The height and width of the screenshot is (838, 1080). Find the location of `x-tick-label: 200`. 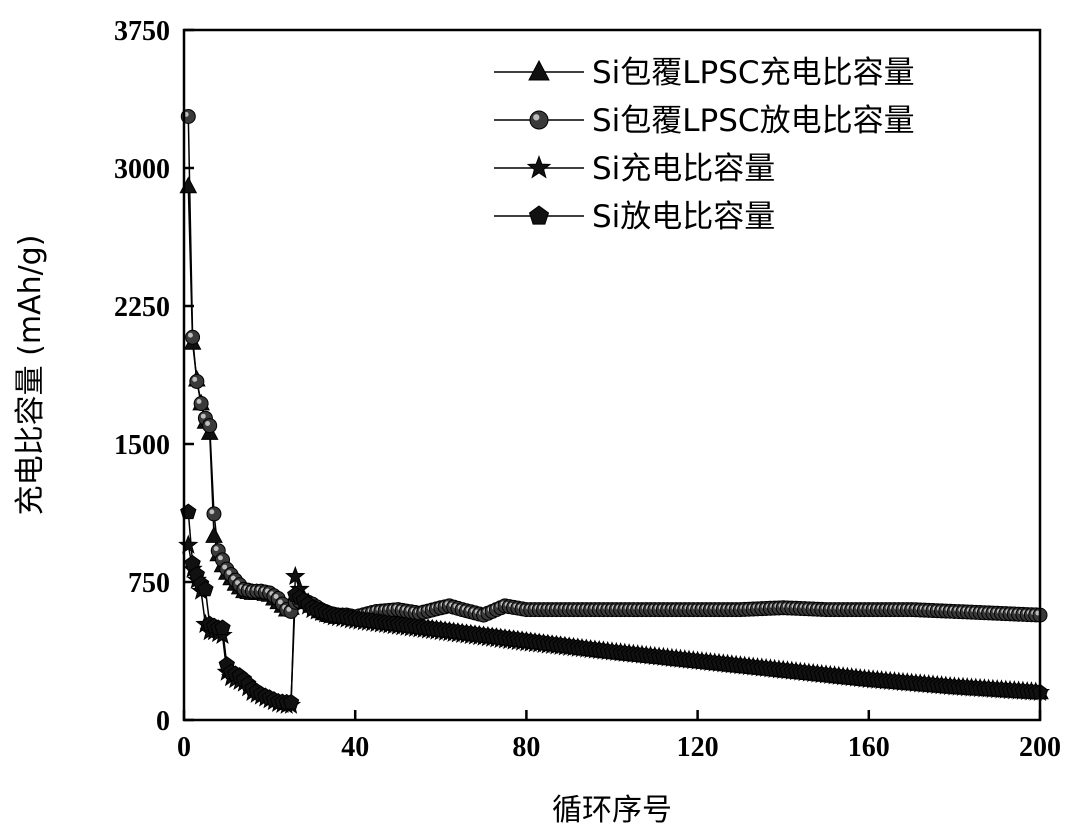

x-tick-label: 200 is located at coordinates (1040, 747).